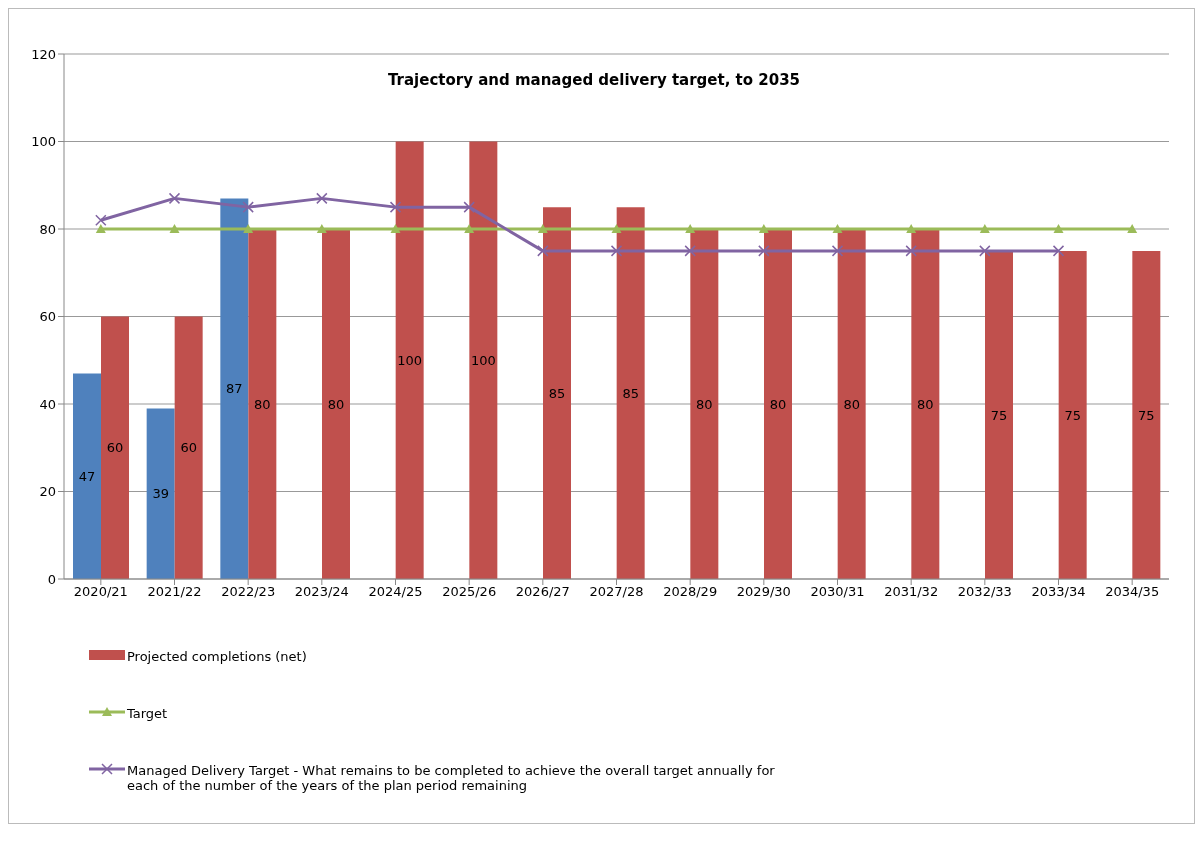 The width and height of the screenshot is (1203, 865). Describe the element at coordinates (51, 579) in the screenshot. I see `y-tick-label: 0` at that location.